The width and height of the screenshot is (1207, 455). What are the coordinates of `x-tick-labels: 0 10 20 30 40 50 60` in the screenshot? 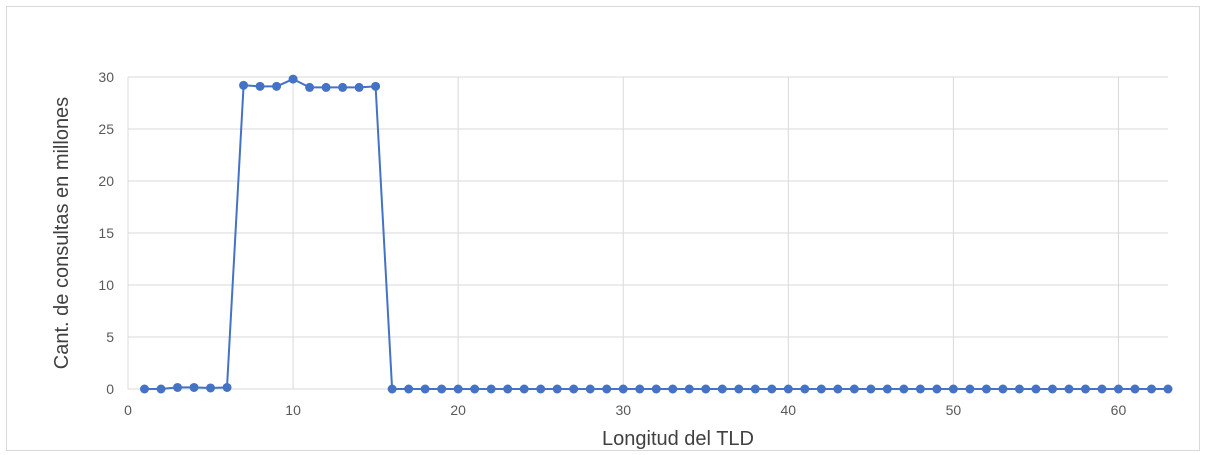 It's located at (625, 410).